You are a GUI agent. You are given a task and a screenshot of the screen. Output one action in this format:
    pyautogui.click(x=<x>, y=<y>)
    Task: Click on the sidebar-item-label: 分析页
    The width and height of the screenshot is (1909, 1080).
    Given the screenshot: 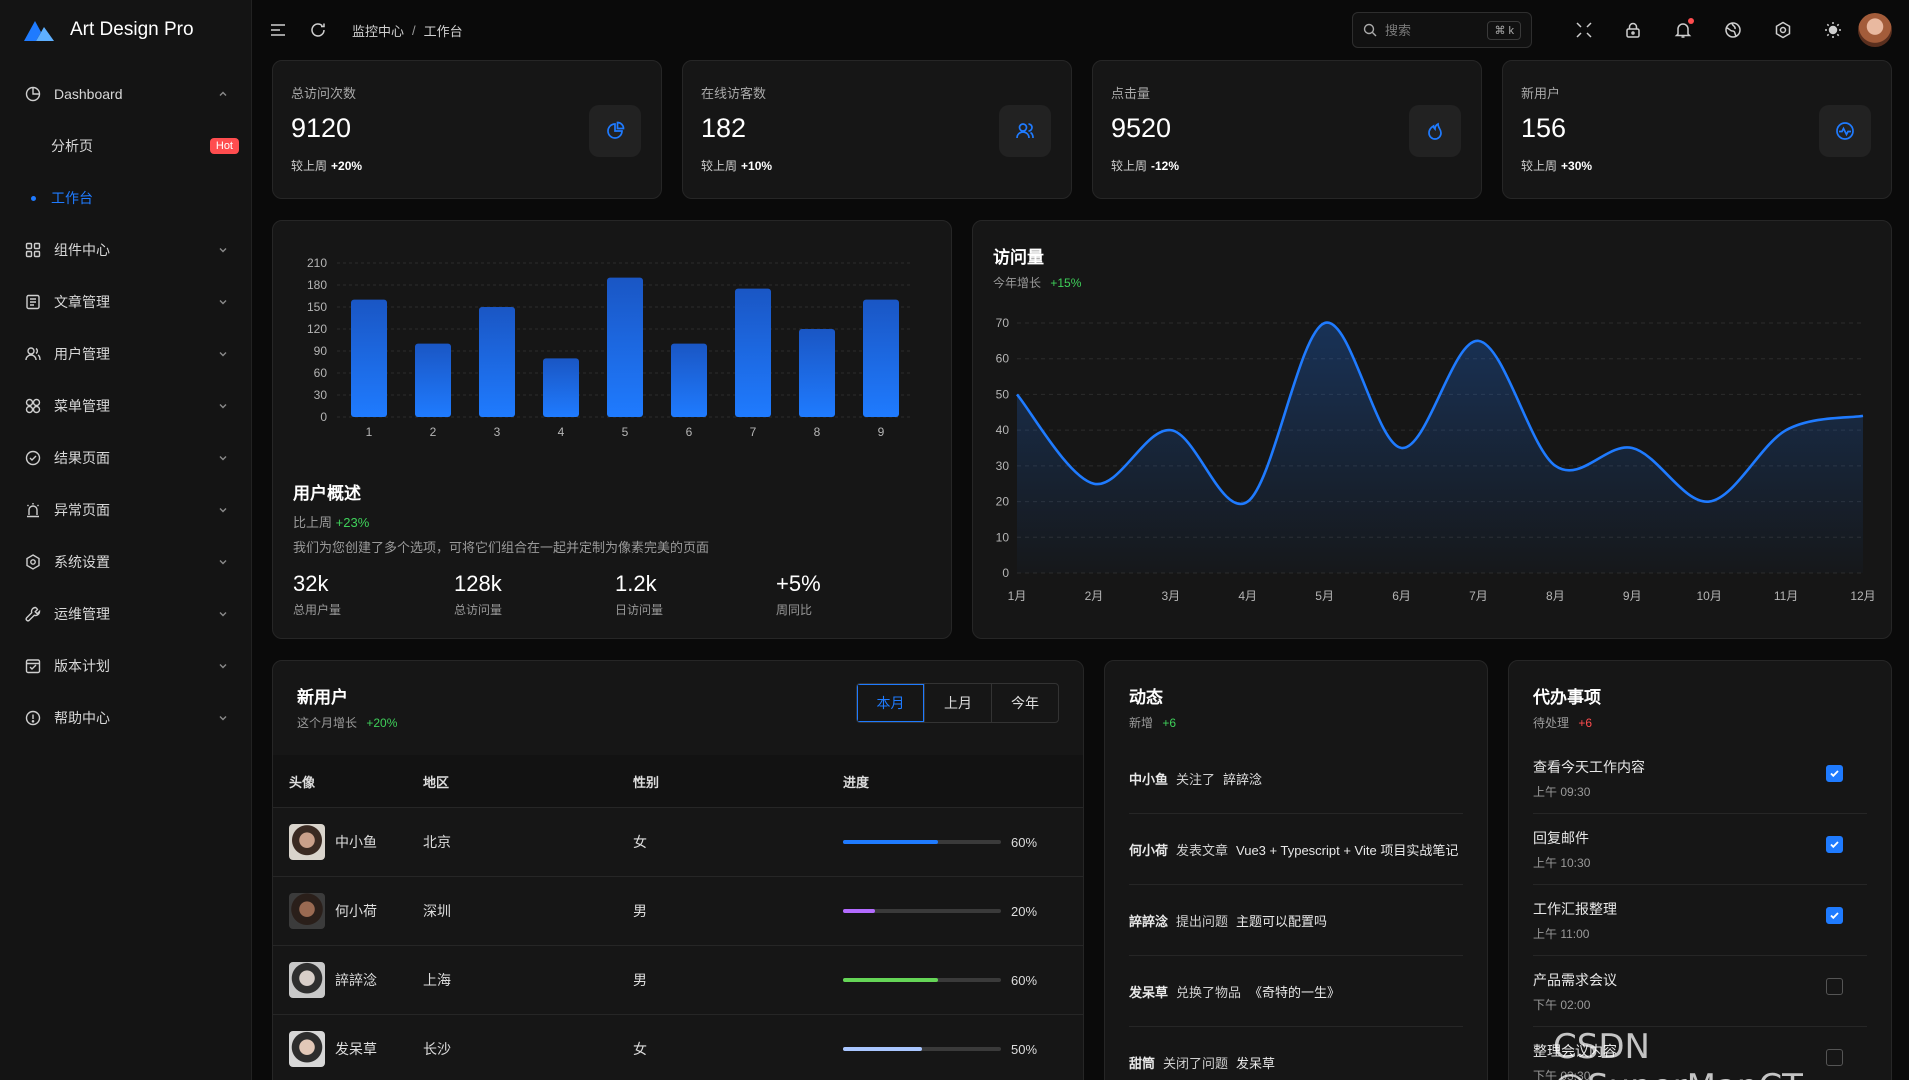 What is the action you would take?
    pyautogui.click(x=72, y=146)
    